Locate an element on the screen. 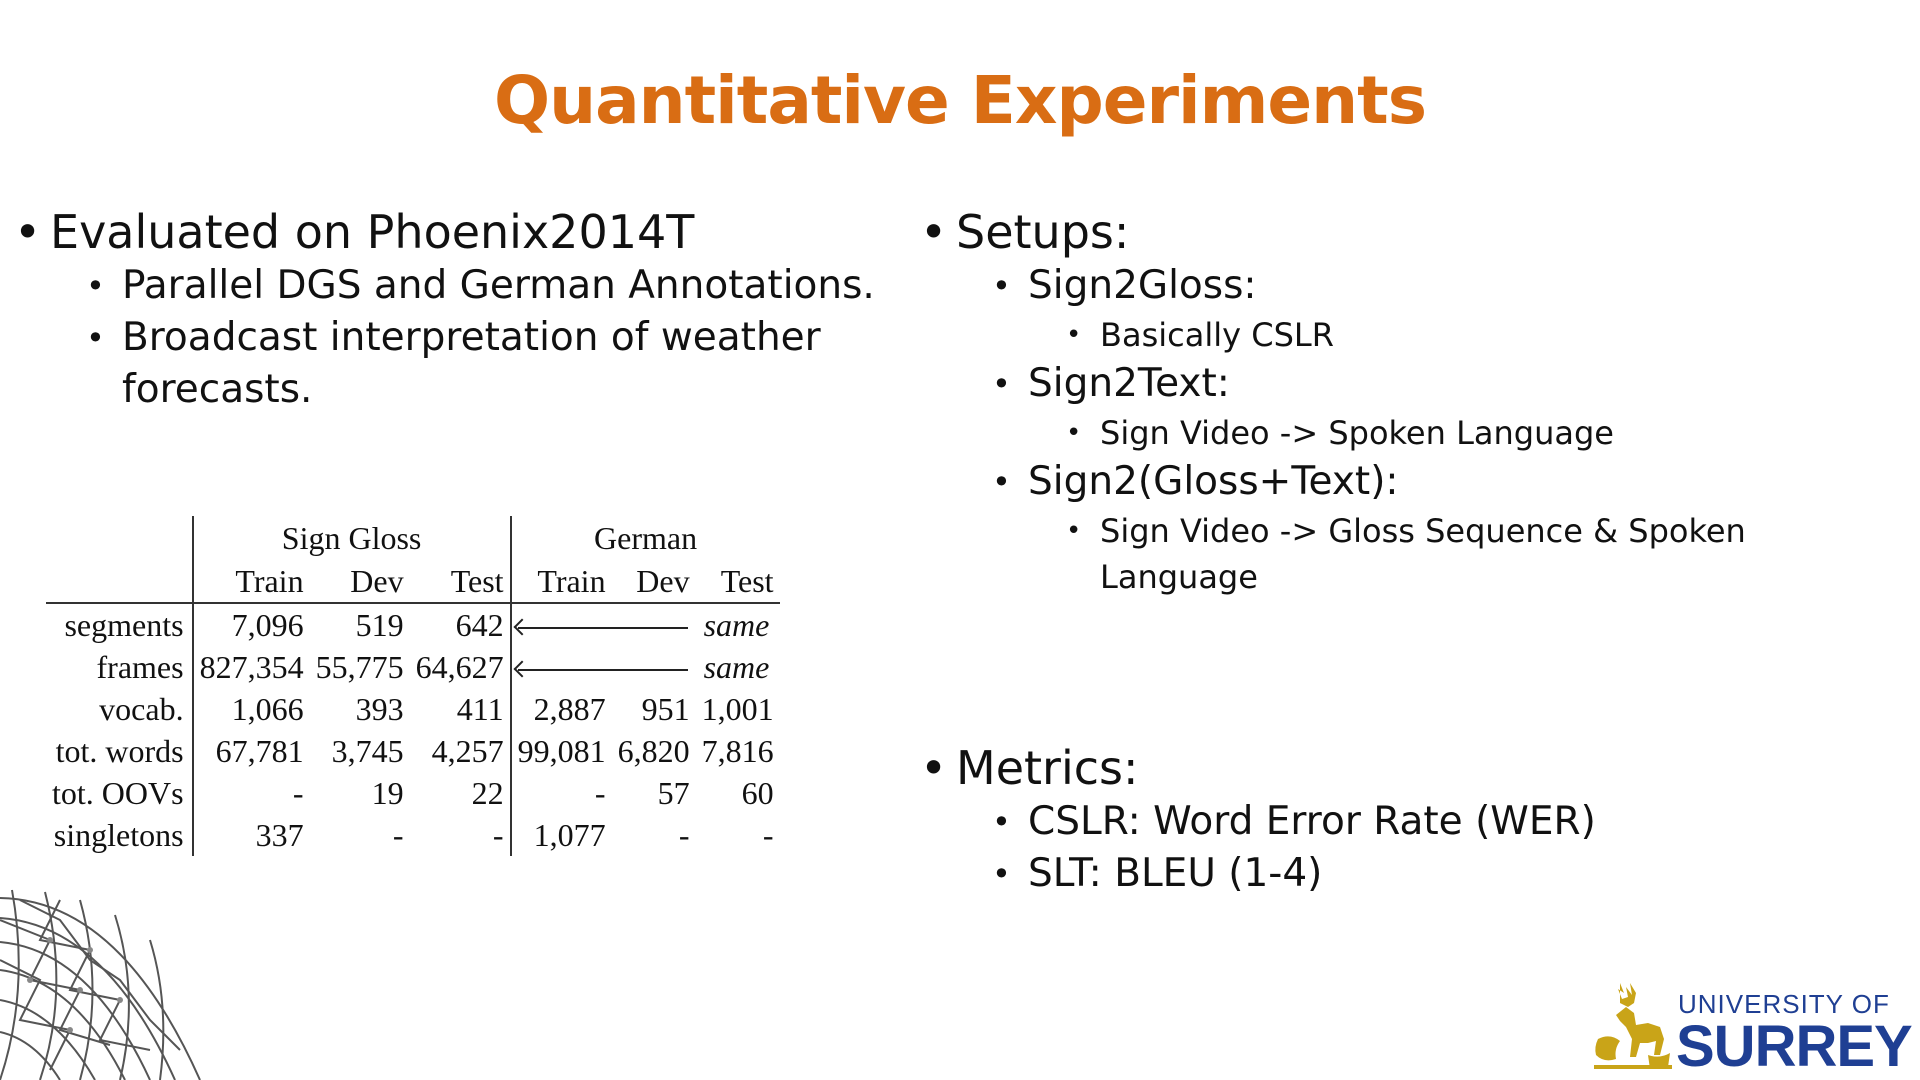 Image resolution: width=1920 pixels, height=1080 pixels. university-logo: UNIVERSITY OF SURREY is located at coordinates (1755, 1027).